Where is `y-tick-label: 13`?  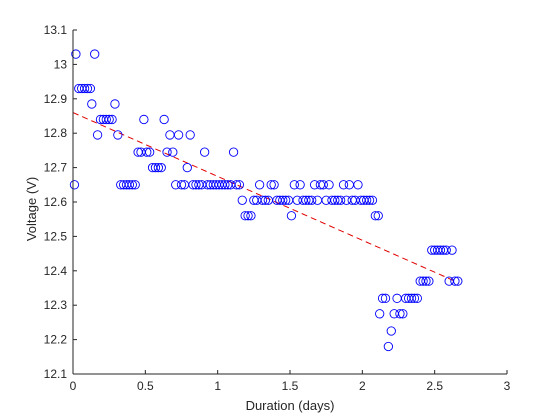
y-tick-label: 13 is located at coordinates (61, 64).